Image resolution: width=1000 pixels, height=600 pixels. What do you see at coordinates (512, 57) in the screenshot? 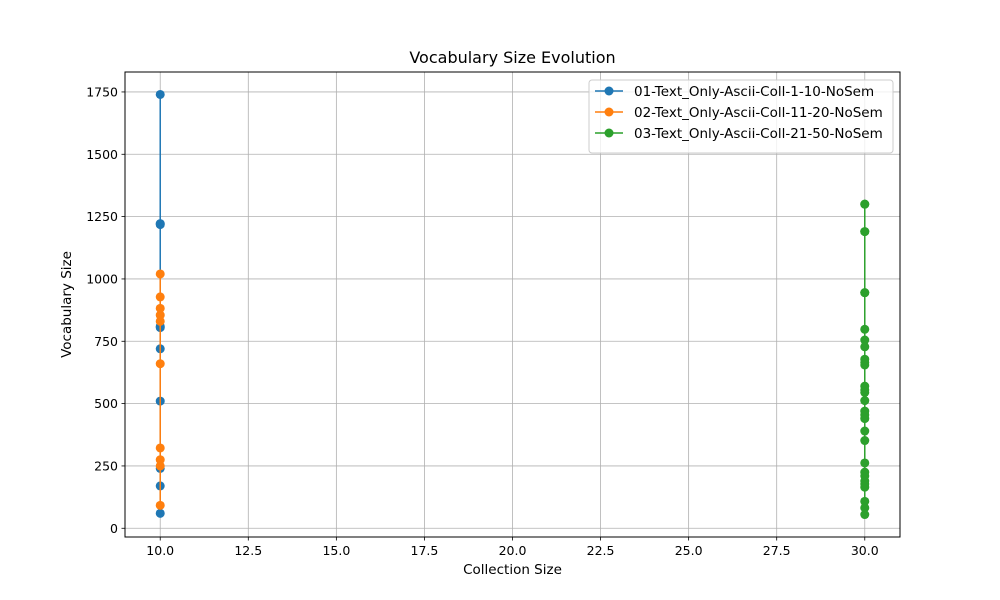
I see `chart-title: Vocabulary Size Evolution` at bounding box center [512, 57].